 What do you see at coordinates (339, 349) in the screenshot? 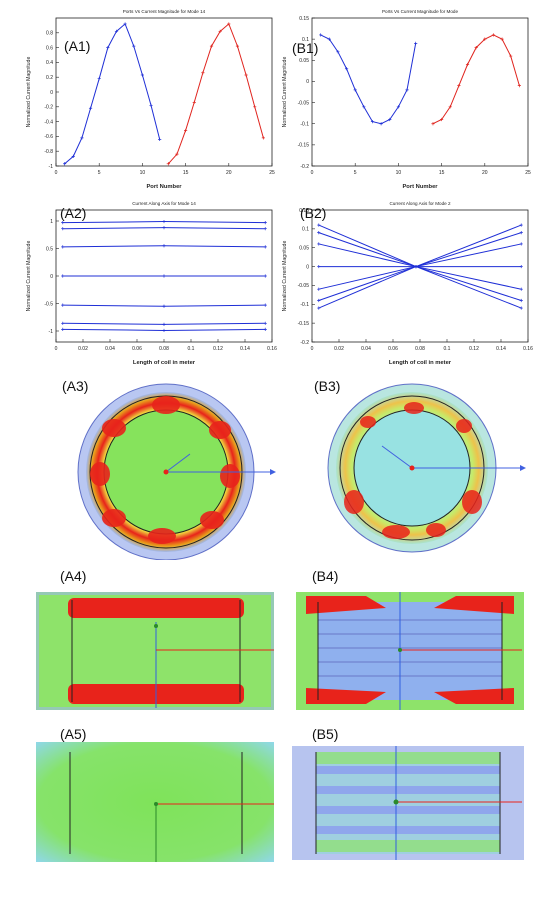
I see `b2-xtick-label: 0.02` at bounding box center [339, 349].